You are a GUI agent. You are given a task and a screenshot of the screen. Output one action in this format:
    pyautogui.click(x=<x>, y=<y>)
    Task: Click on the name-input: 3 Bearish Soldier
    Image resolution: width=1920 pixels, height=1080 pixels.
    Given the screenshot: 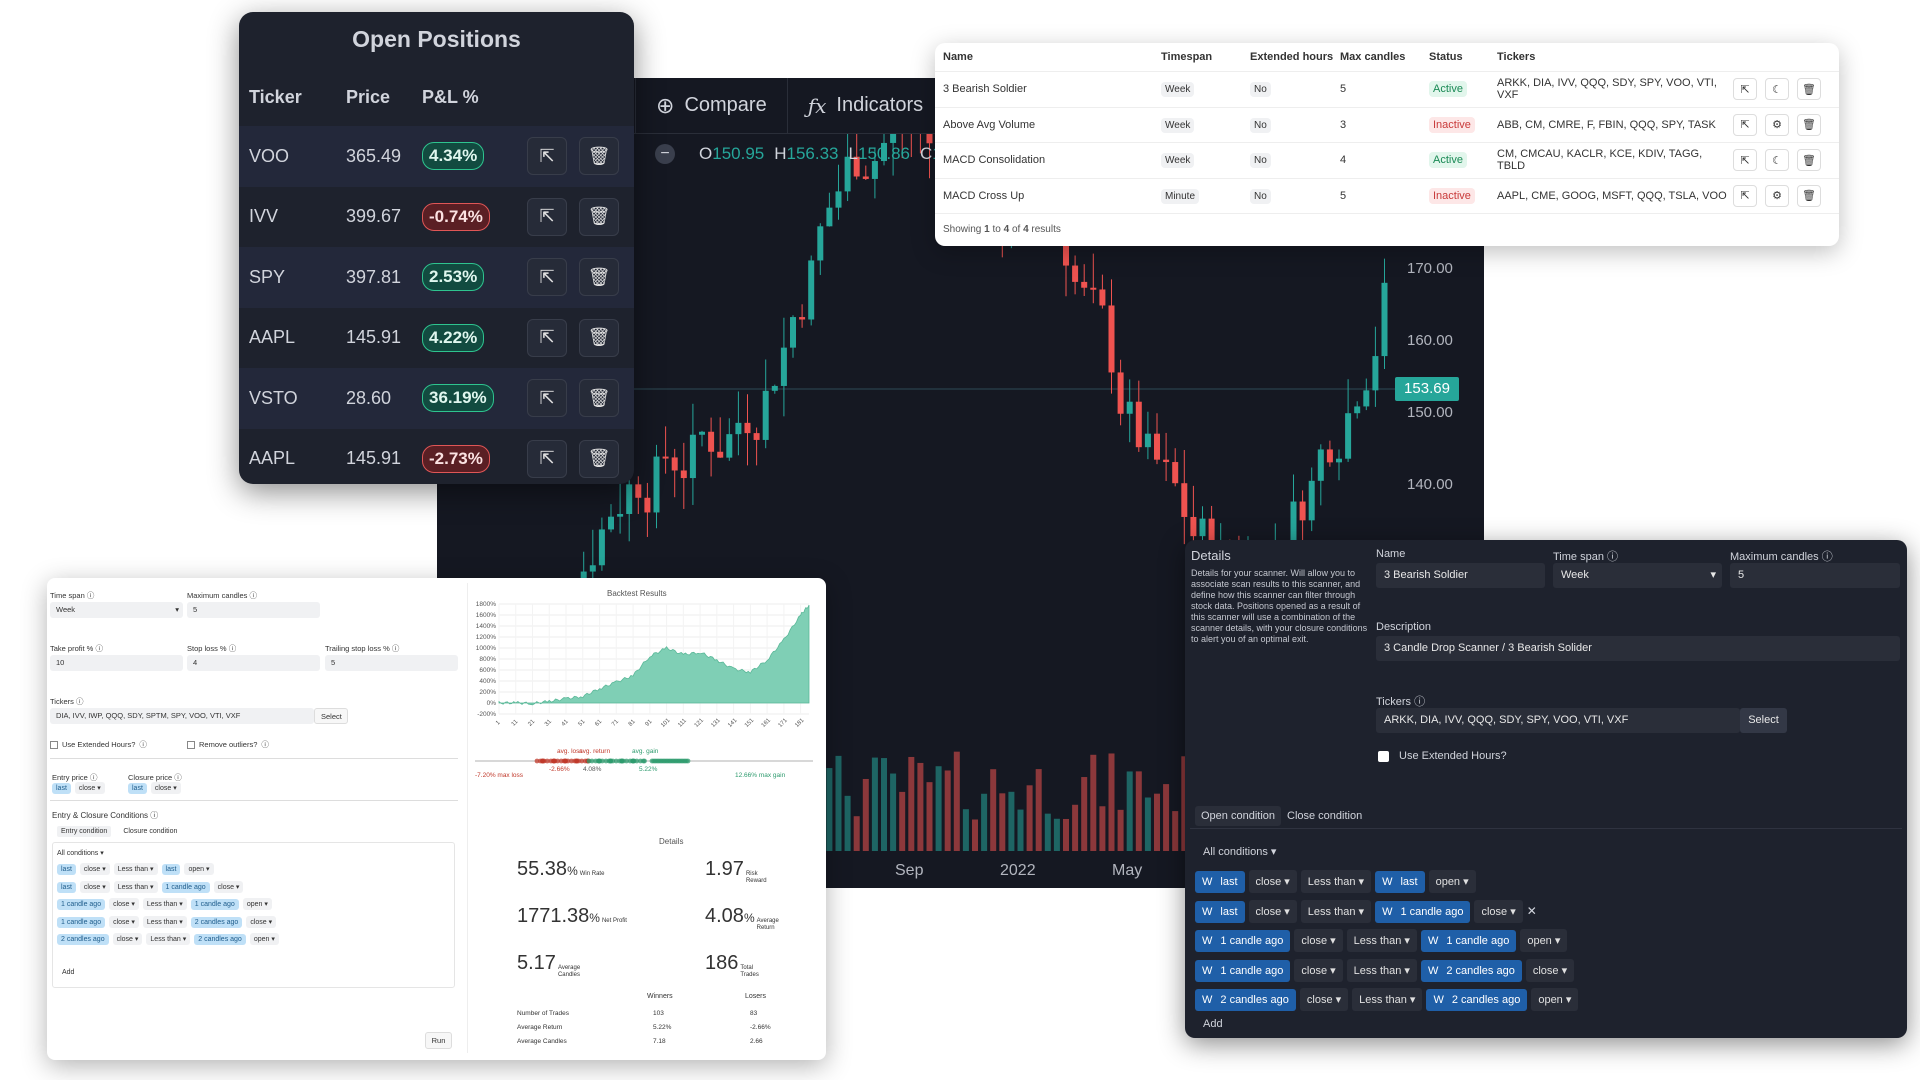 What is the action you would take?
    pyautogui.click(x=1460, y=575)
    